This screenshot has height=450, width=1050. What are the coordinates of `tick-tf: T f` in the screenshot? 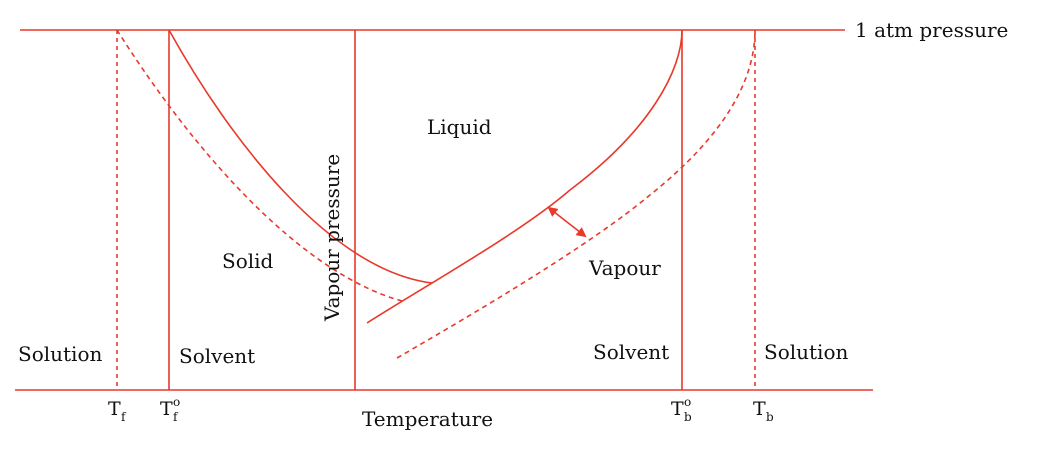 It's located at (117, 411).